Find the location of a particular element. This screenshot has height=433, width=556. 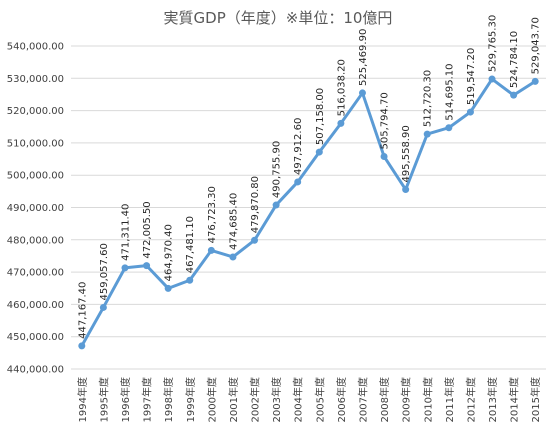

x-tick-label: 1996年度 is located at coordinates (125, 399).